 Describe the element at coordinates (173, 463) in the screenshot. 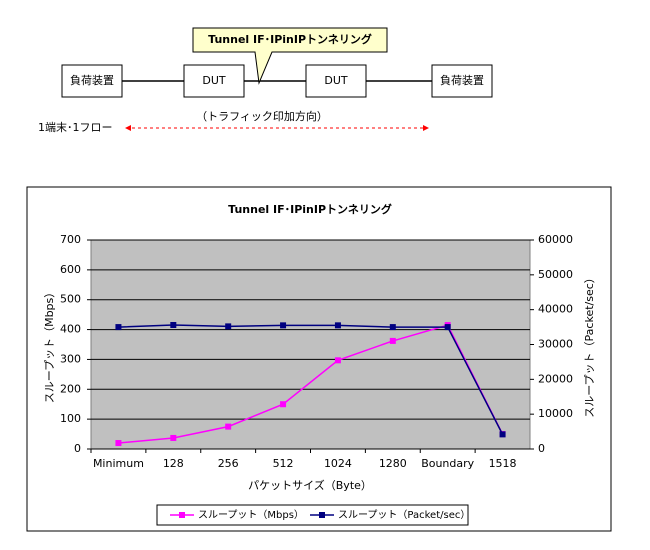

I see `x-tick-label: 128` at that location.